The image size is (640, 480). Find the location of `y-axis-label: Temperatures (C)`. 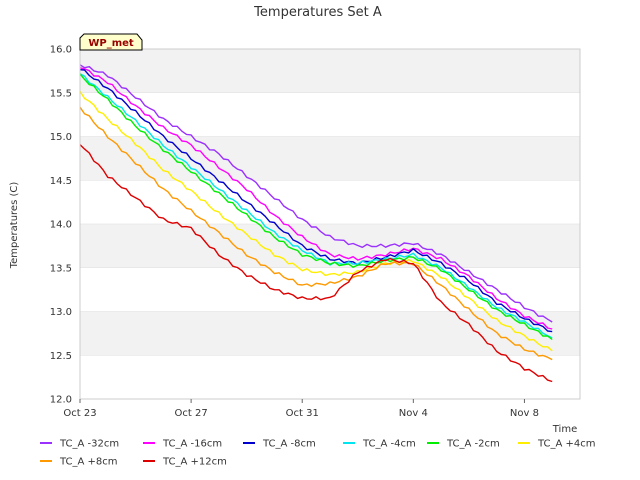

y-axis-label: Temperatures (C) is located at coordinates (14, 226).